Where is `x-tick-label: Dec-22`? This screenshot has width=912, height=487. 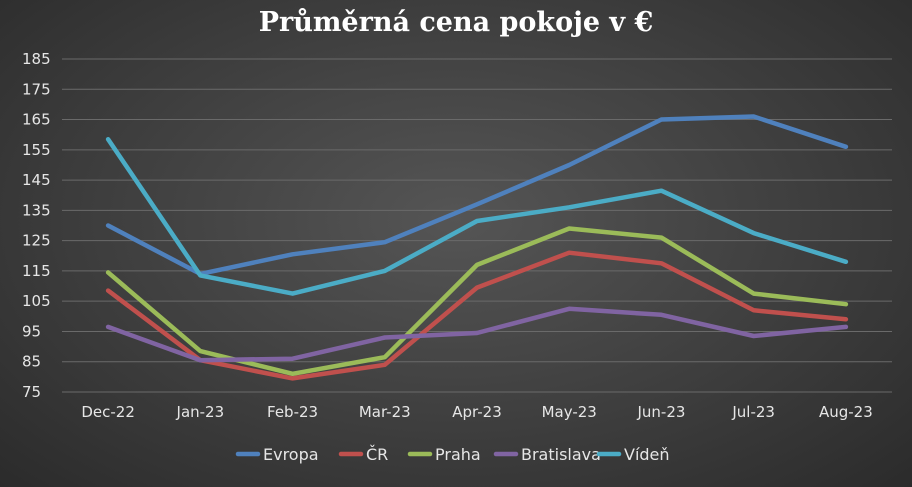
x-tick-label: Dec-22 is located at coordinates (108, 412).